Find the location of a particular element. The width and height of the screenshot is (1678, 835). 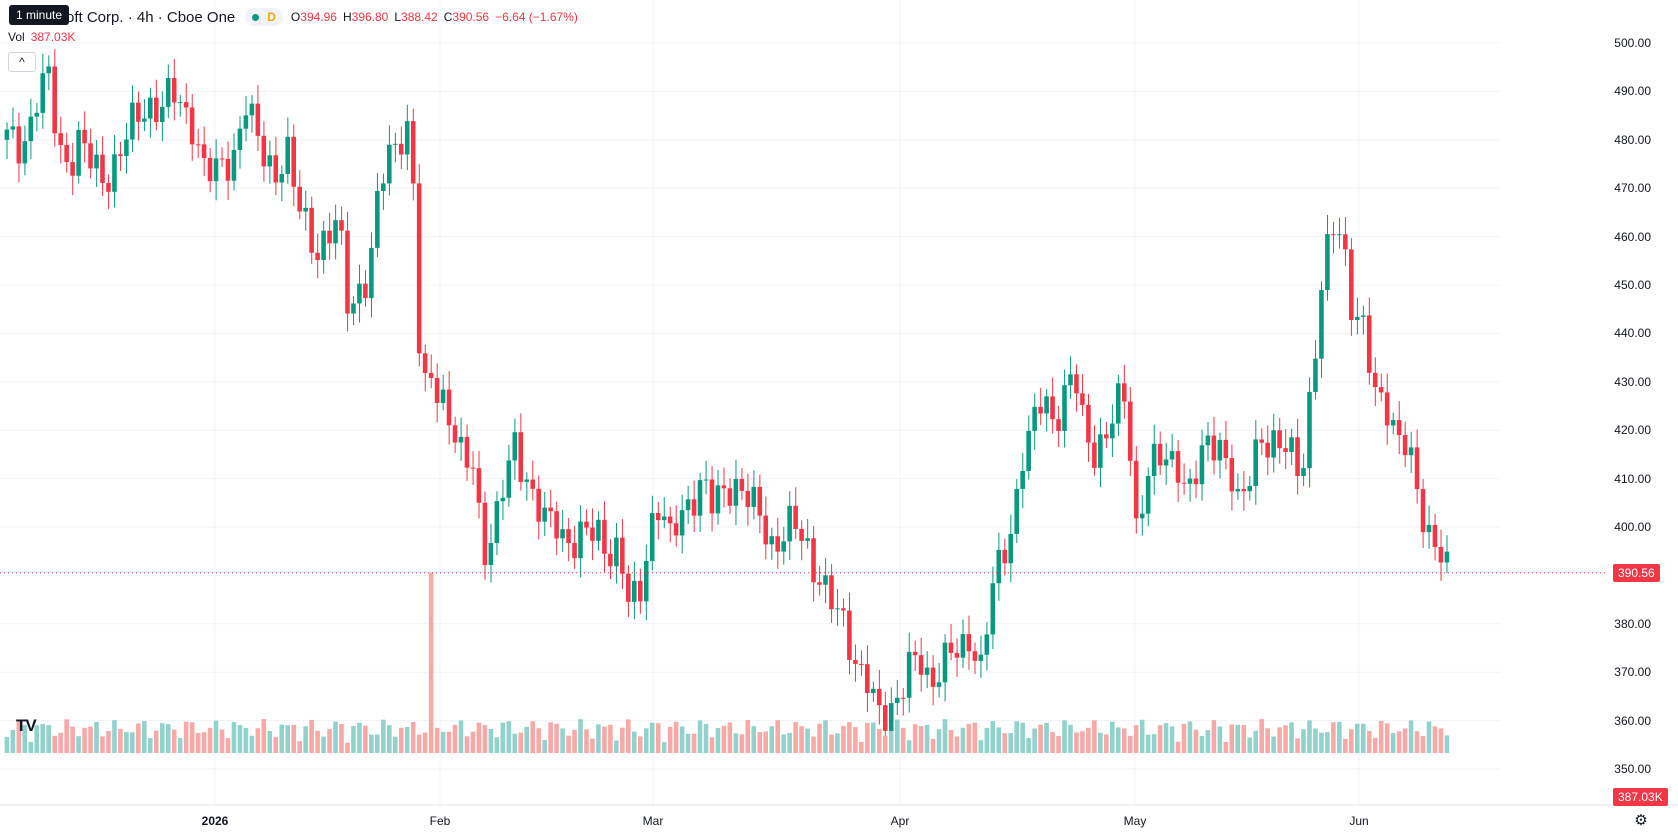

y-tick-label: 470.00 is located at coordinates (1632, 188).